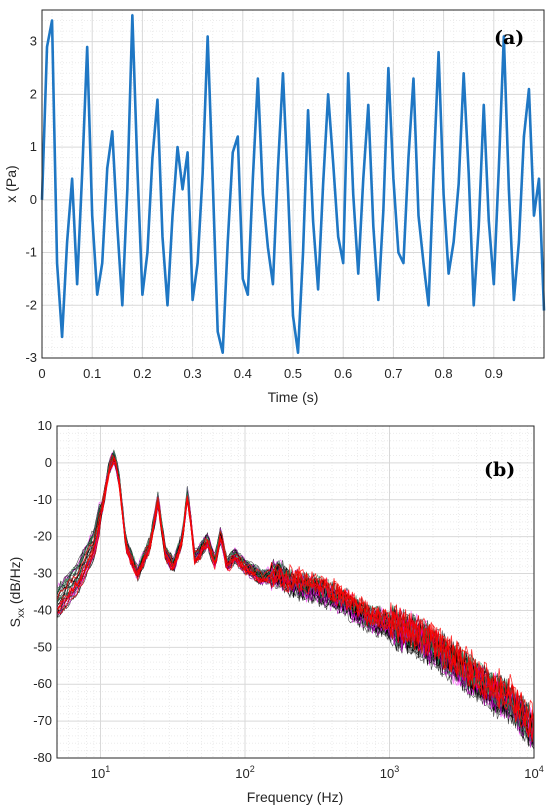 The width and height of the screenshot is (550, 808). I want to click on y-axis-label-b: Sxx (dB/Hz), so click(17, 592).